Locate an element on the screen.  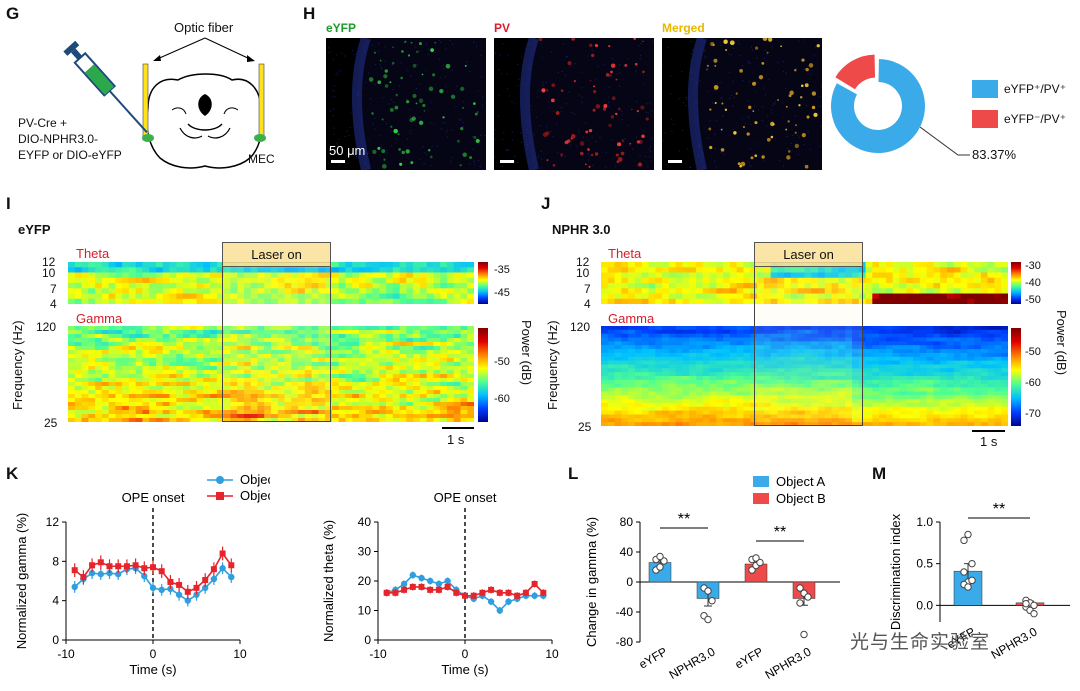
legend-label-eyfp-neg: eYFP⁻/PV⁺ is located at coordinates (1035, 119).